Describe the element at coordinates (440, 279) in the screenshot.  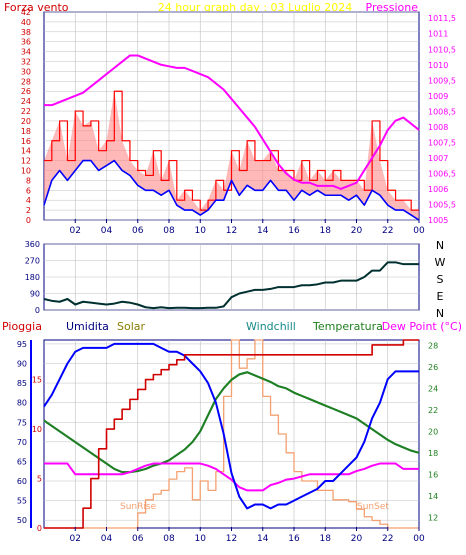
I see `compass-s: S` at that location.